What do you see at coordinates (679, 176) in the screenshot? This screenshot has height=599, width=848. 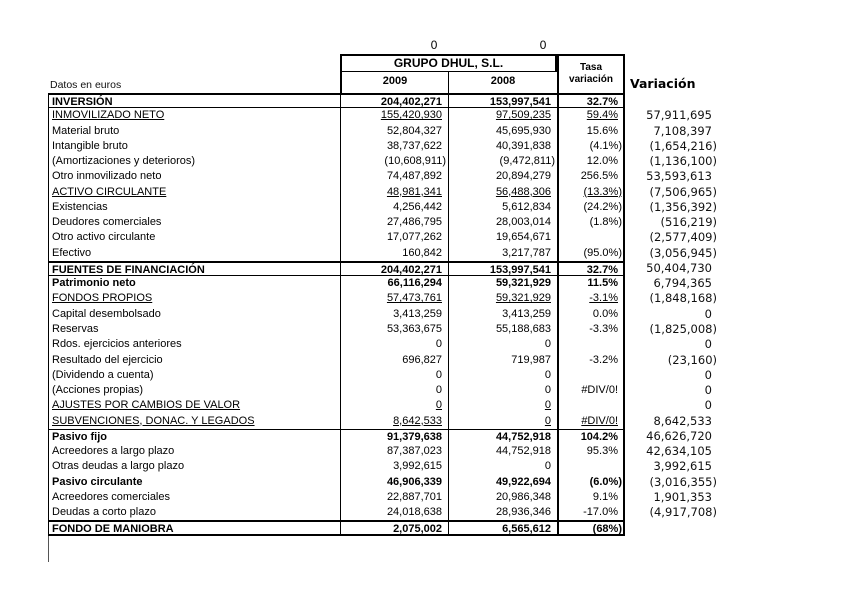 I see `cell-variacion: 53,593,613` at bounding box center [679, 176].